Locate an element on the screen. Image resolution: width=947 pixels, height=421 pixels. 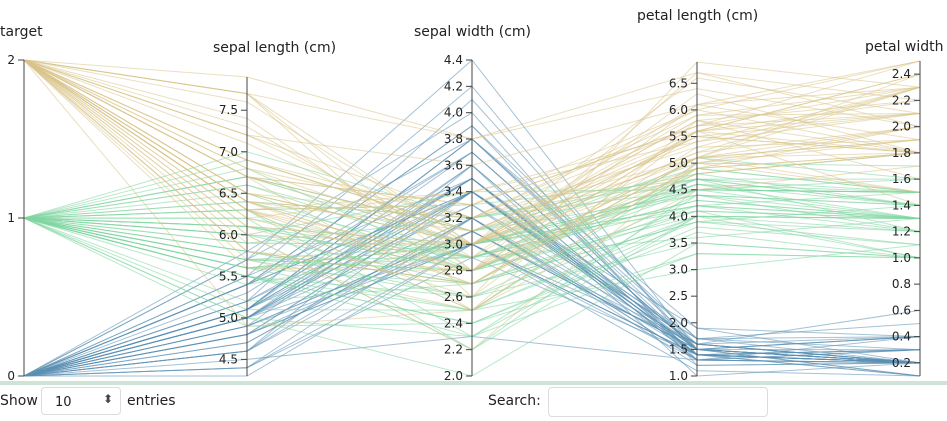
axis-title: petal width is located at coordinates (904, 47).